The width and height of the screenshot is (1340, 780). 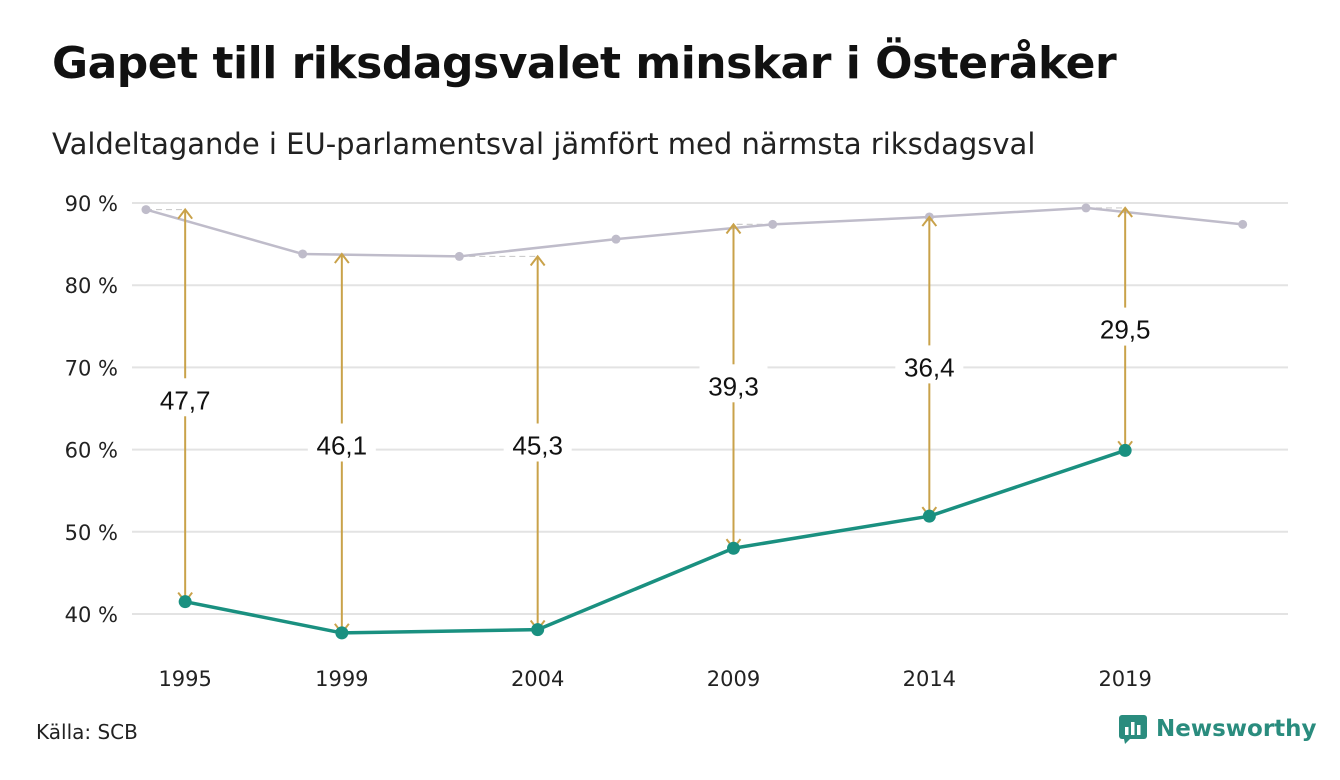 I want to click on brand-logo: Newsworthy, so click(x=1217, y=729).